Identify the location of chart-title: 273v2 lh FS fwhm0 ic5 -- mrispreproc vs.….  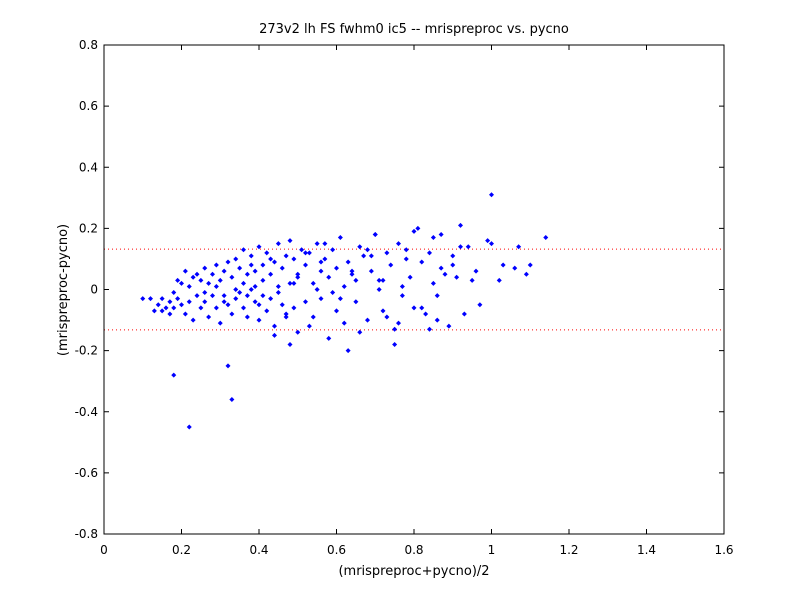
(414, 29).